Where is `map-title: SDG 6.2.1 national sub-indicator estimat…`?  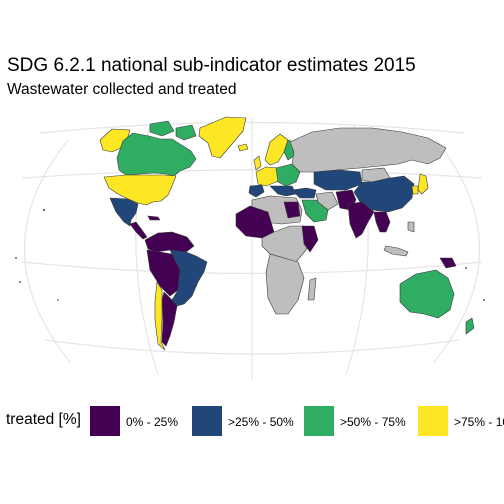
map-title: SDG 6.2.1 national sub-indicator estimat… is located at coordinates (211, 65).